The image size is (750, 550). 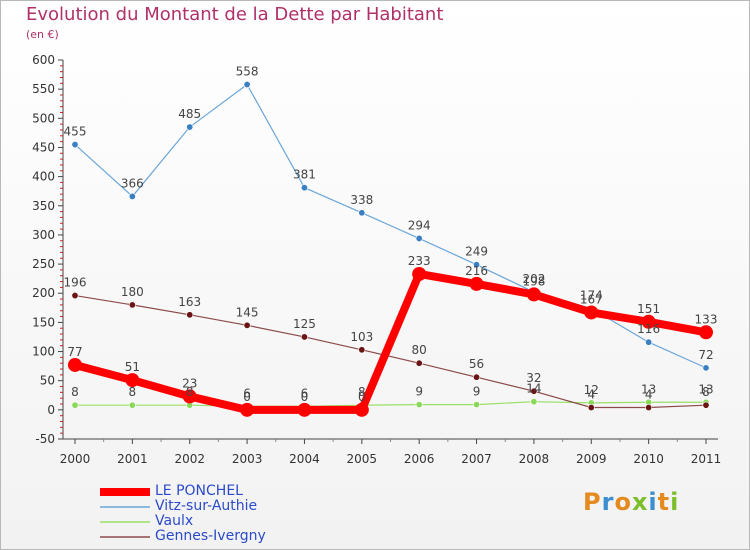 What do you see at coordinates (43, 235) in the screenshot?
I see `y-tick-label: 300` at bounding box center [43, 235].